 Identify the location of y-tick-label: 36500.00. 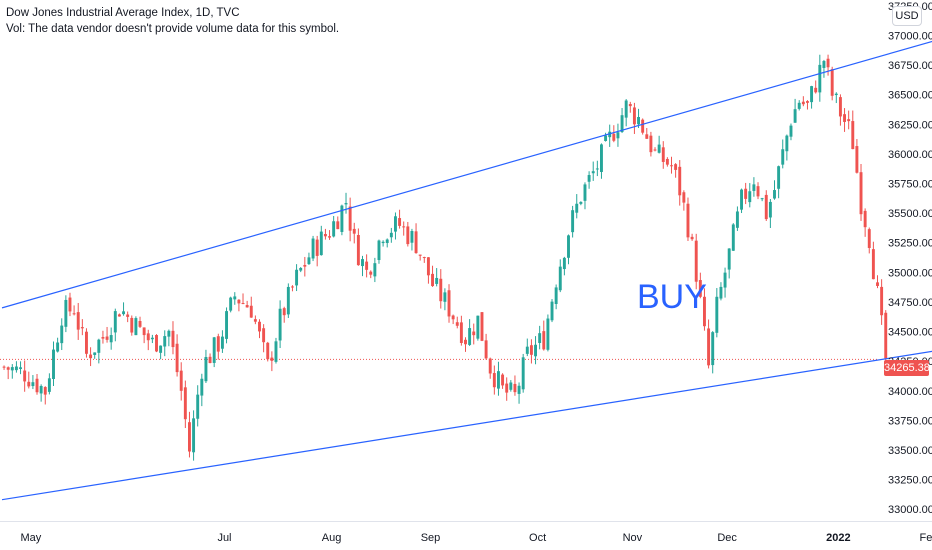
(910, 96).